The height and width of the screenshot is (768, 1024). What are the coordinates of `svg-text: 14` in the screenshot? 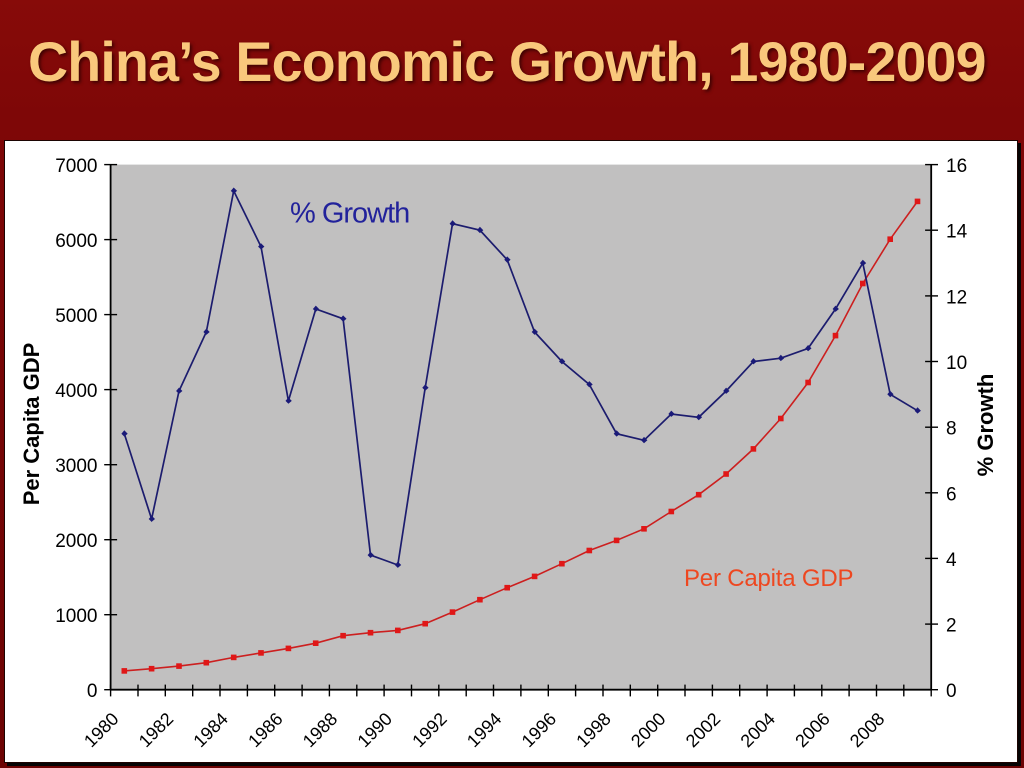 It's located at (957, 232).